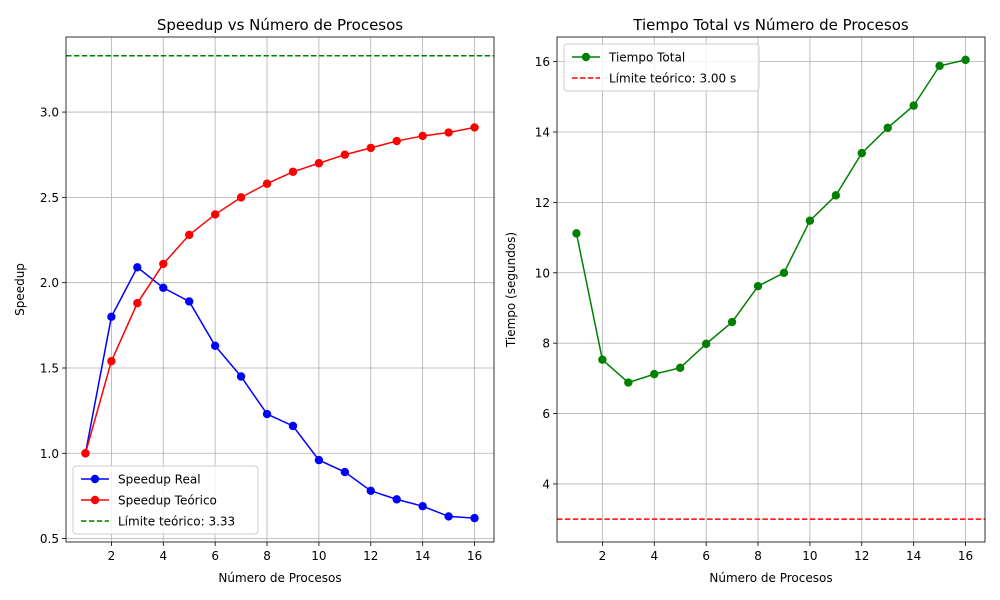 The width and height of the screenshot is (1000, 600). What do you see at coordinates (49, 539) in the screenshot?
I see `y-tick-label: 0.5` at bounding box center [49, 539].